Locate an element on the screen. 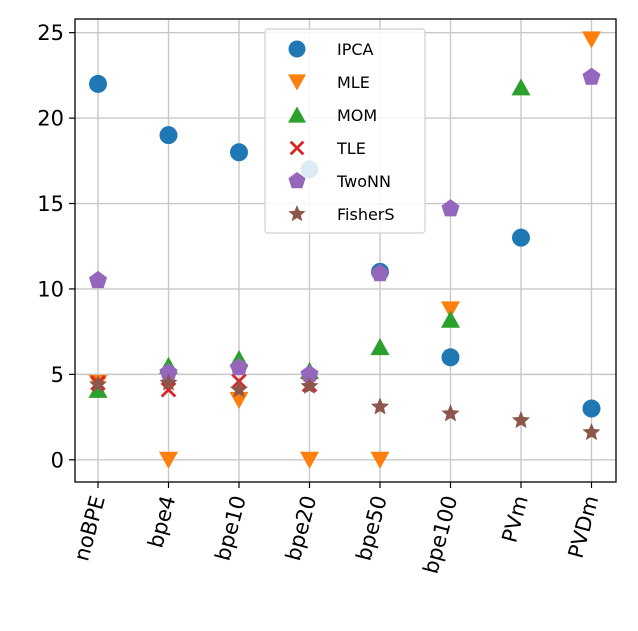 The width and height of the screenshot is (638, 631). legend-label: IPCA is located at coordinates (355, 49).